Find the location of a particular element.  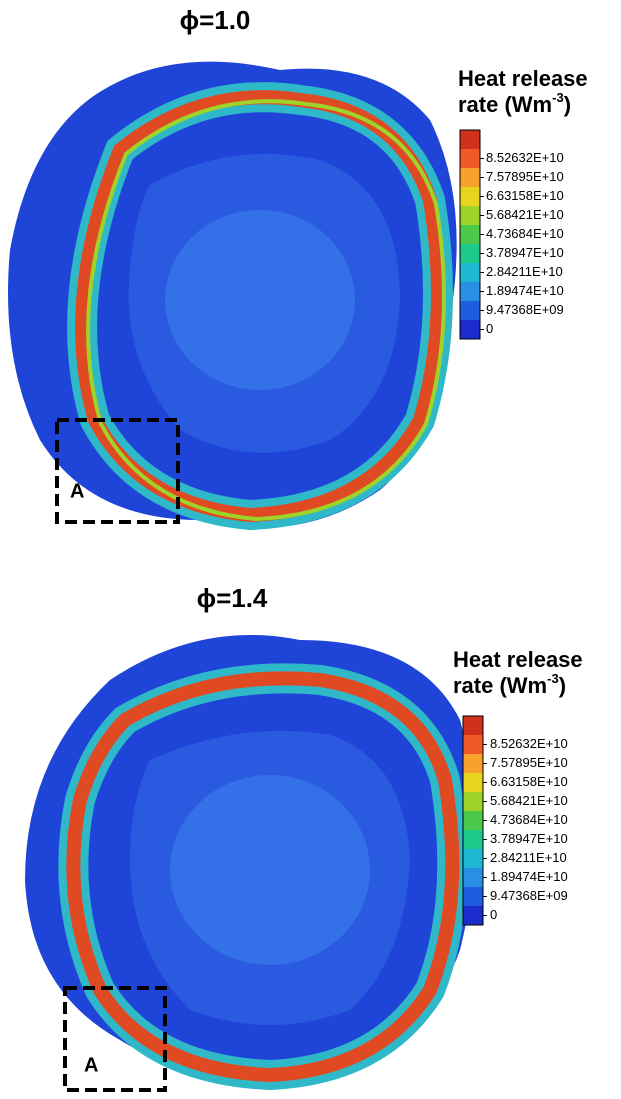

panel-title: ϕ=1.4 is located at coordinates (232, 598).